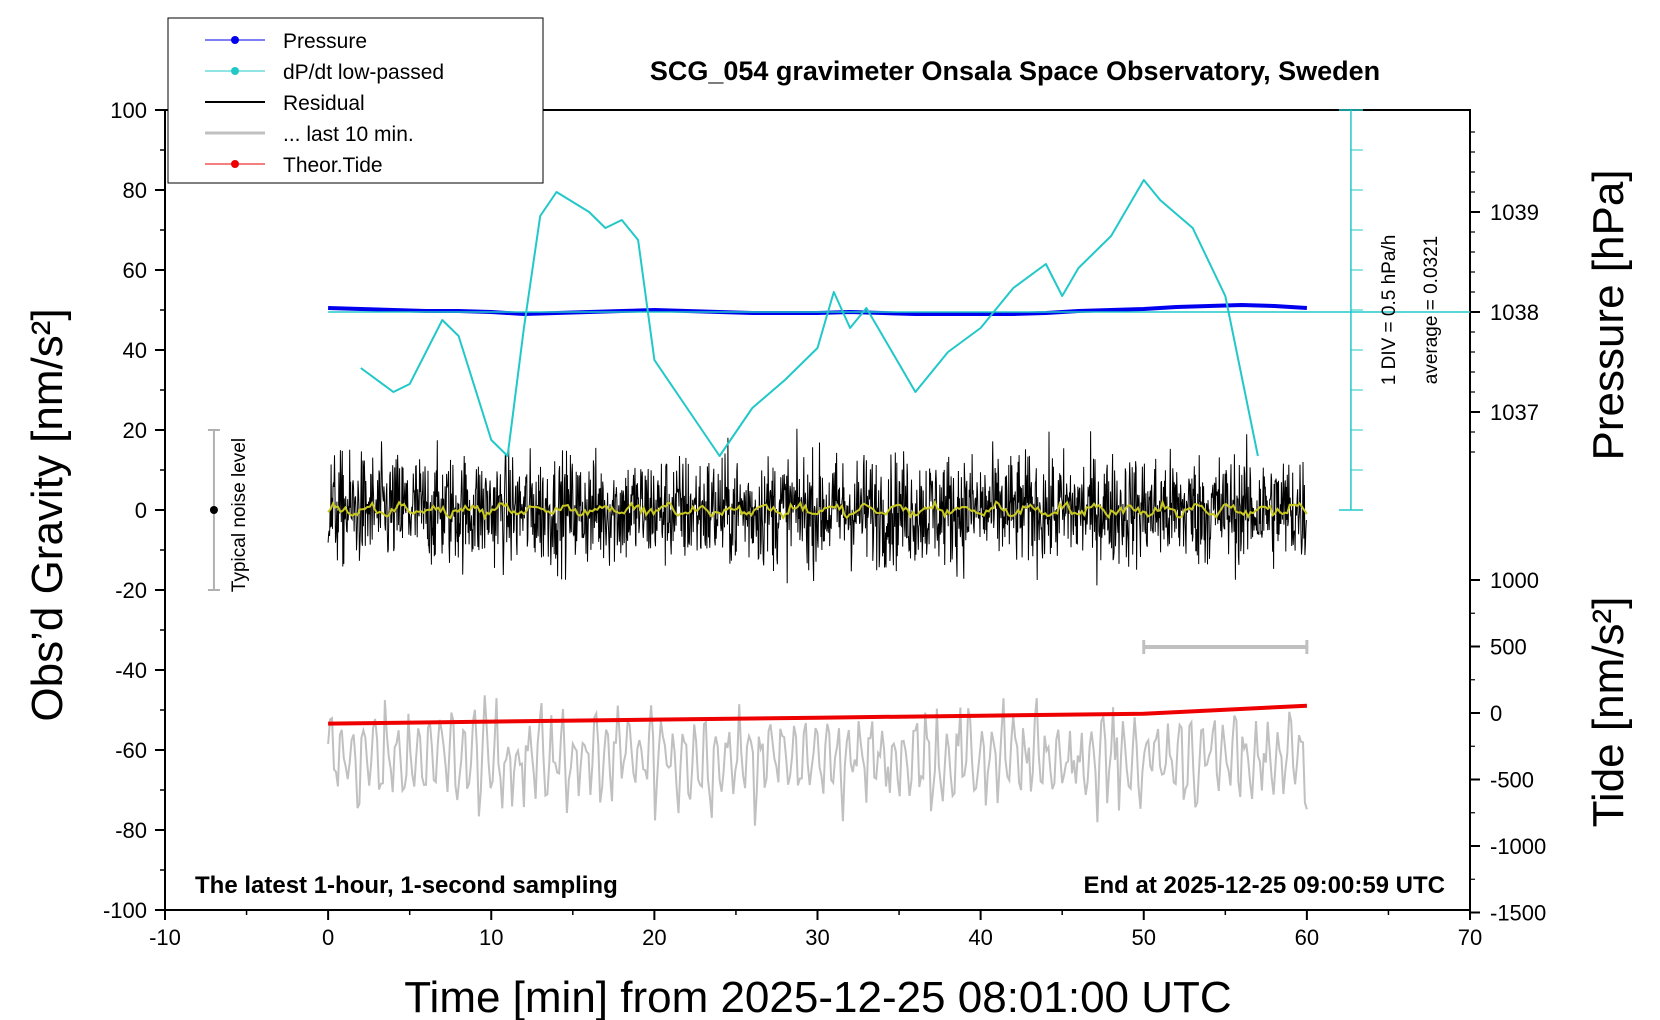 The image size is (1660, 1020). What do you see at coordinates (239, 515) in the screenshot?
I see `noise-level-label: Typical noise level` at bounding box center [239, 515].